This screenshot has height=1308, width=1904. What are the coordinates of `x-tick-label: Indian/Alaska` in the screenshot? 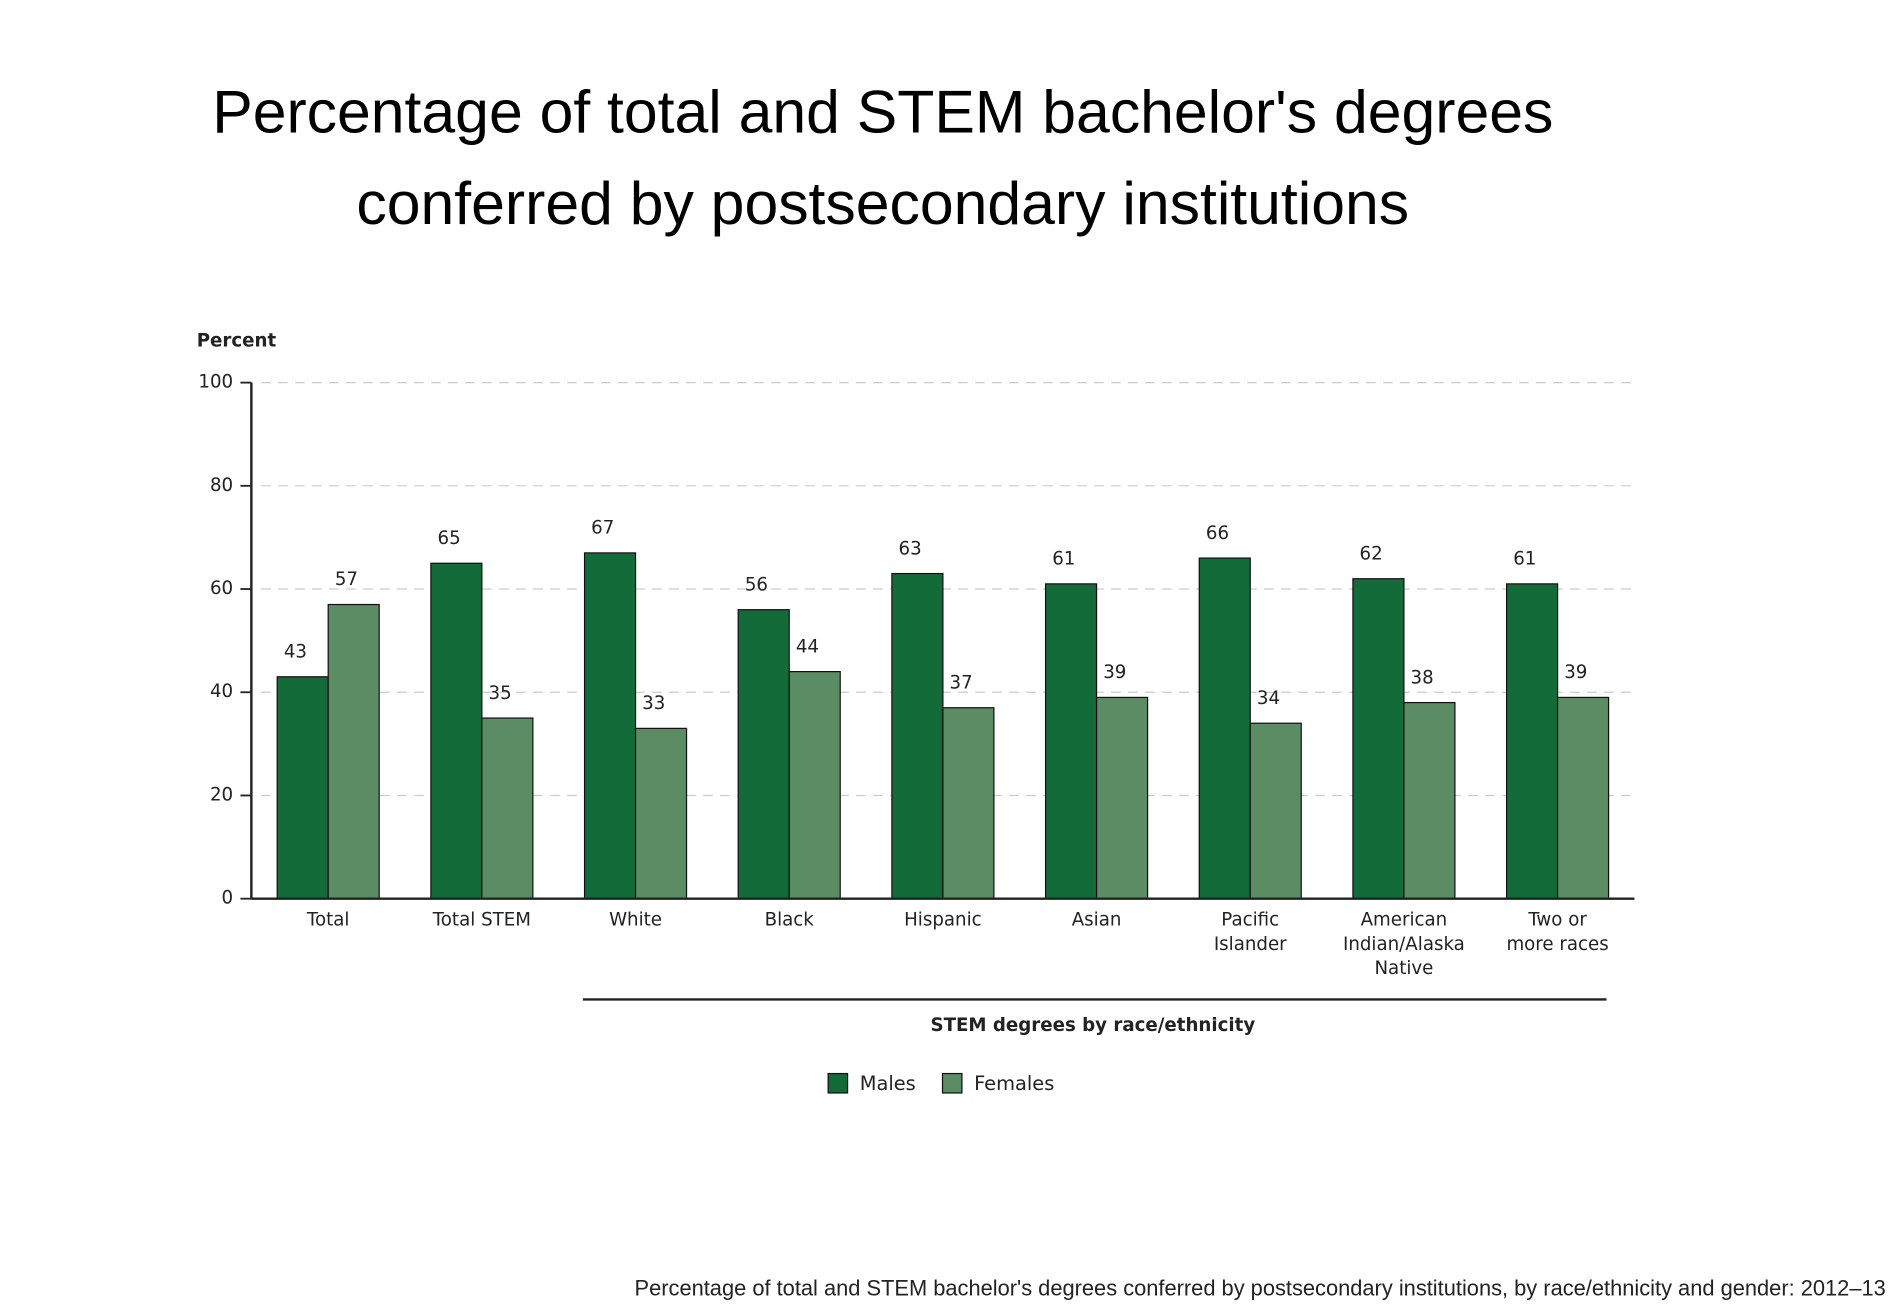 It's located at (1404, 944).